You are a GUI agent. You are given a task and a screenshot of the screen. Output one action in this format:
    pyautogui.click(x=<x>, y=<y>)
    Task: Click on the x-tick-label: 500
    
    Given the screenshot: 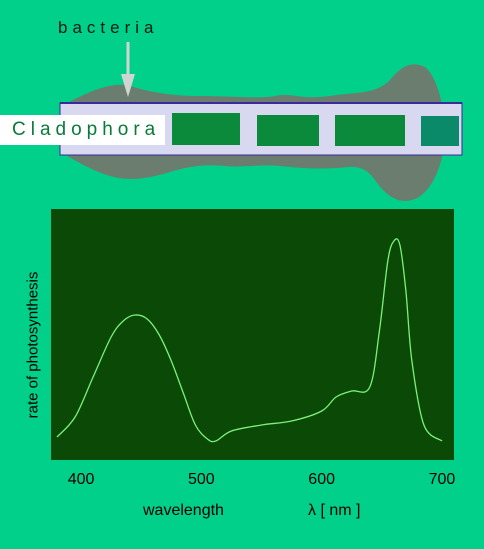 What is the action you would take?
    pyautogui.click(x=201, y=479)
    